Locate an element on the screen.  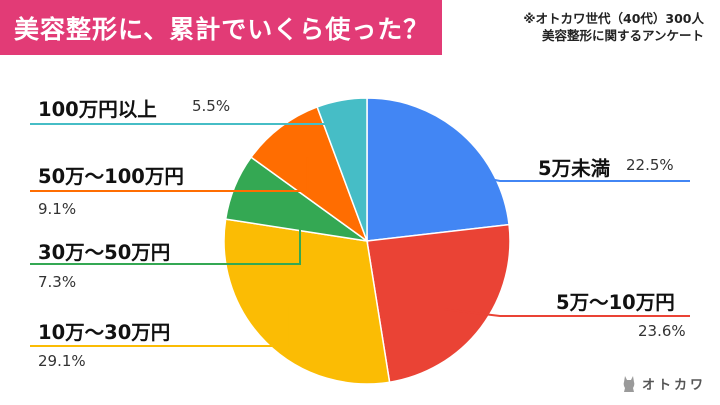
title-banner: 美容整形に、累計でいくら使った？ is located at coordinates (221, 27).